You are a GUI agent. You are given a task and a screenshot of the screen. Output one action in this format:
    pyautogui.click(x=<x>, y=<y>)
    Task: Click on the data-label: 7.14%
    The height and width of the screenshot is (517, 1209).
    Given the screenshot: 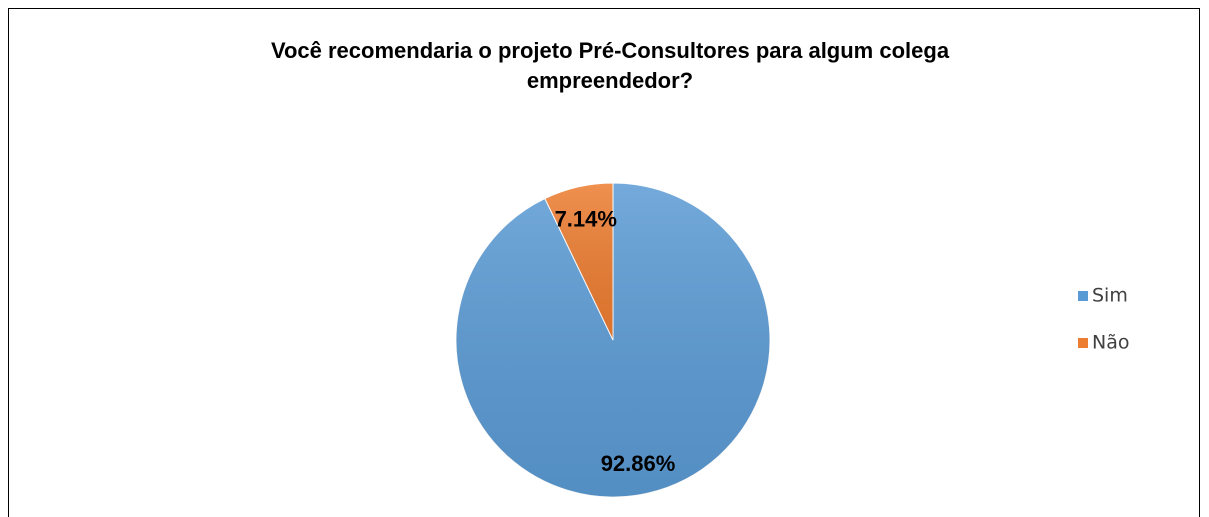 What is the action you would take?
    pyautogui.click(x=586, y=218)
    